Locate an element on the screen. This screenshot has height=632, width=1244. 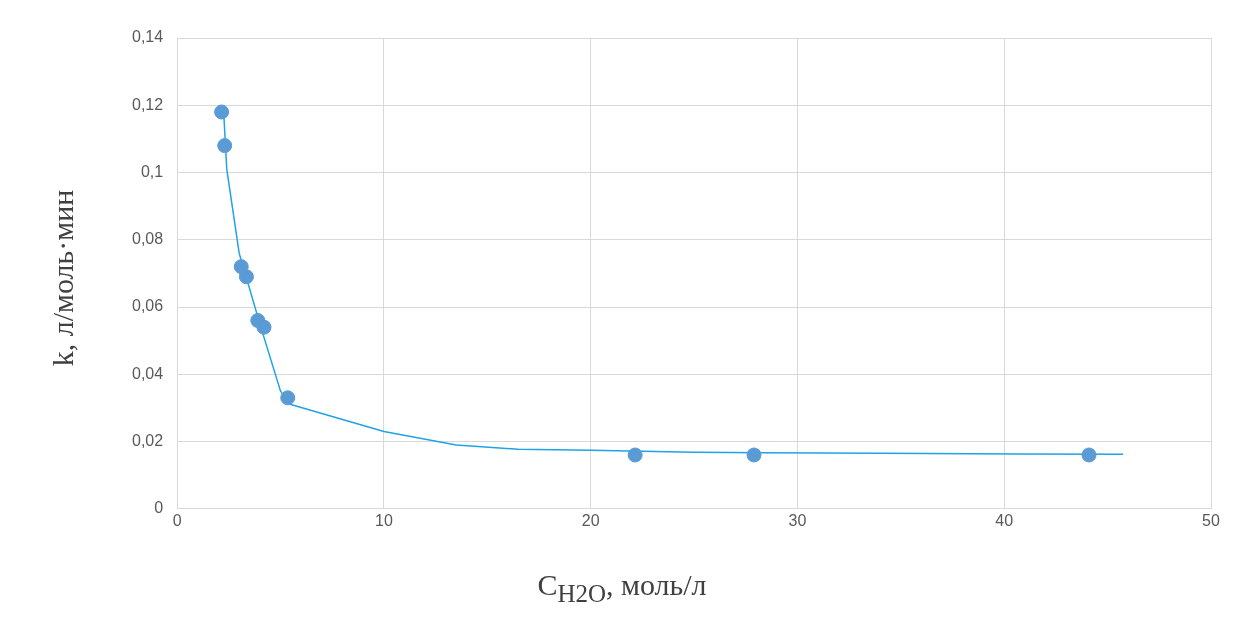
y-tick-label: 0,12 is located at coordinates (148, 104).